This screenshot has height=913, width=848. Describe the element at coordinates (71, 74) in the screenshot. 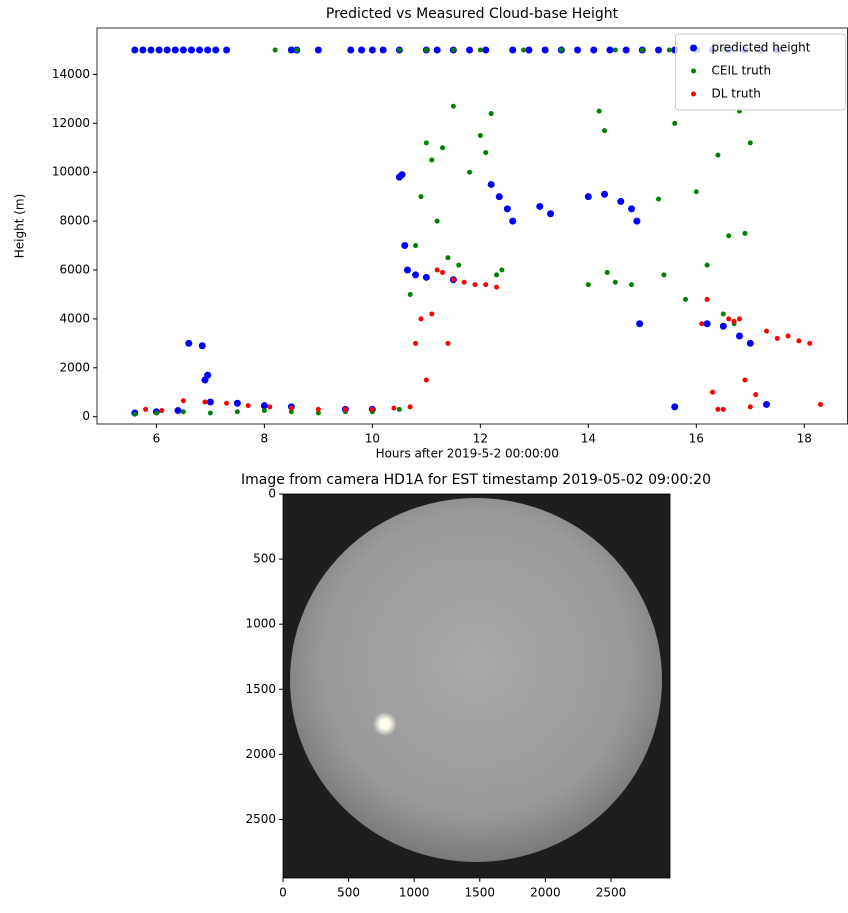

I see `y-tick-label: 14000` at that location.